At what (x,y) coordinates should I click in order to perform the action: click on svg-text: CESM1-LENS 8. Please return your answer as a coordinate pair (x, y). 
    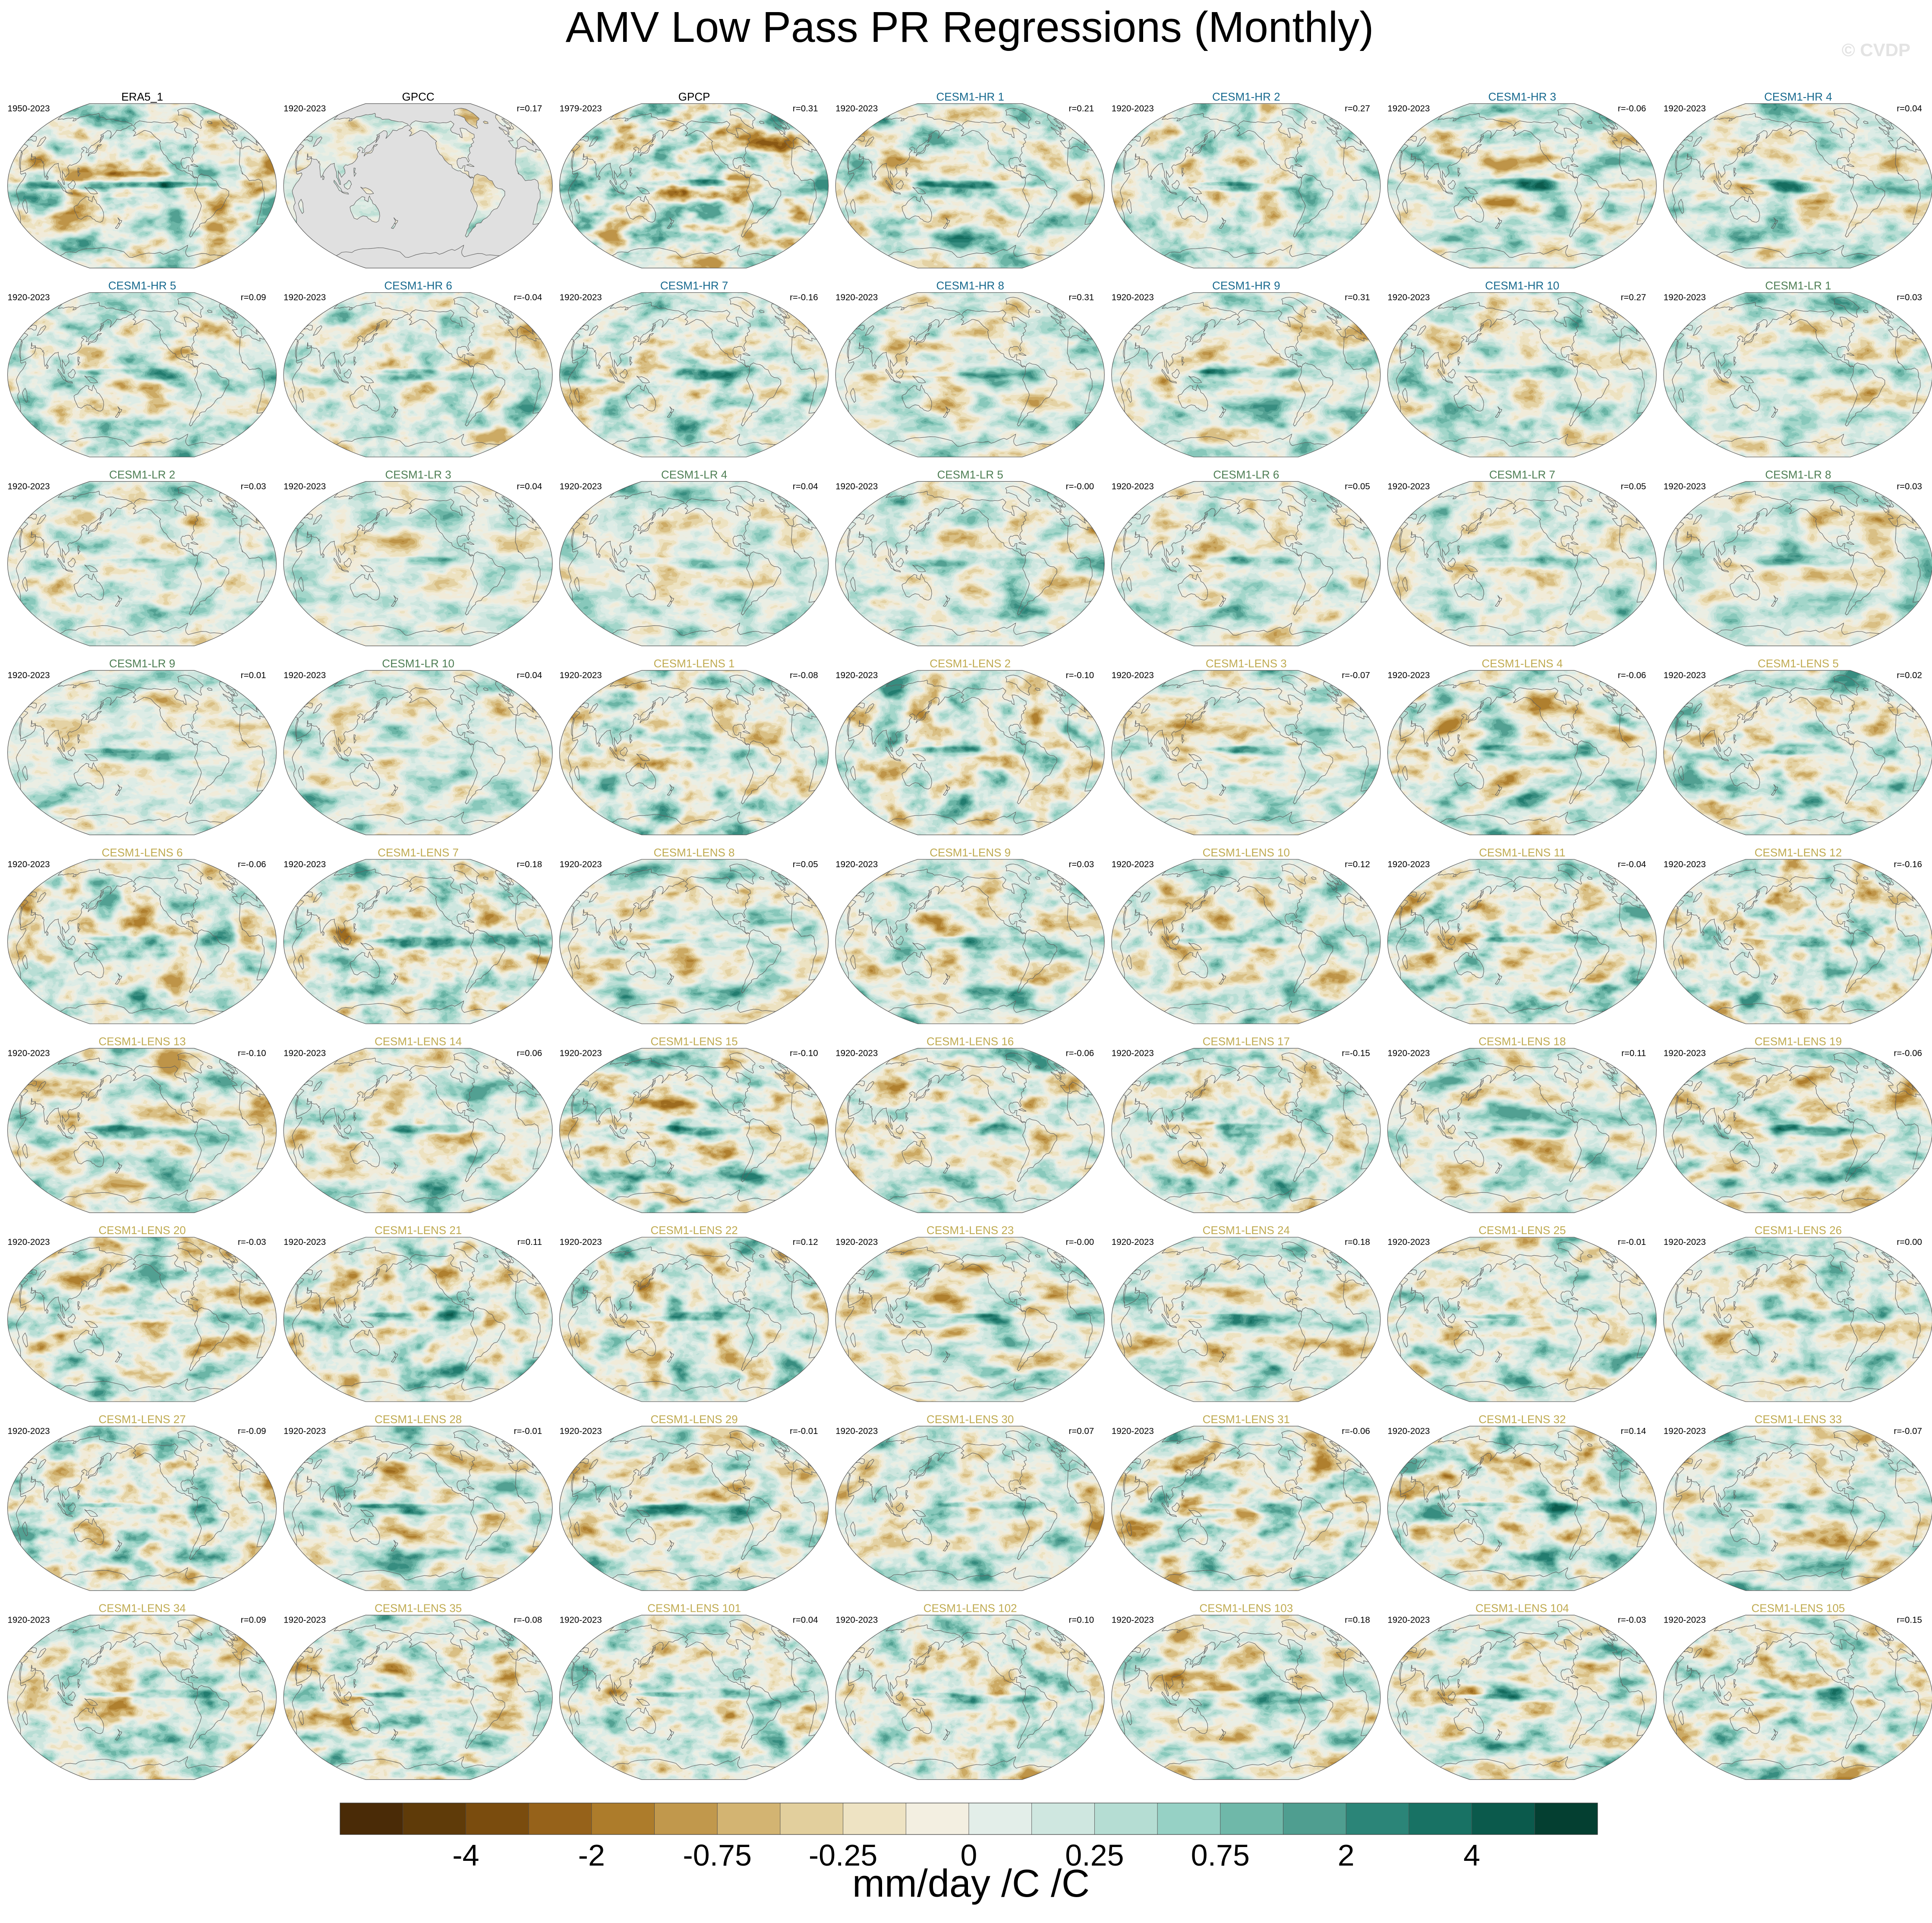
    Looking at the image, I should click on (694, 852).